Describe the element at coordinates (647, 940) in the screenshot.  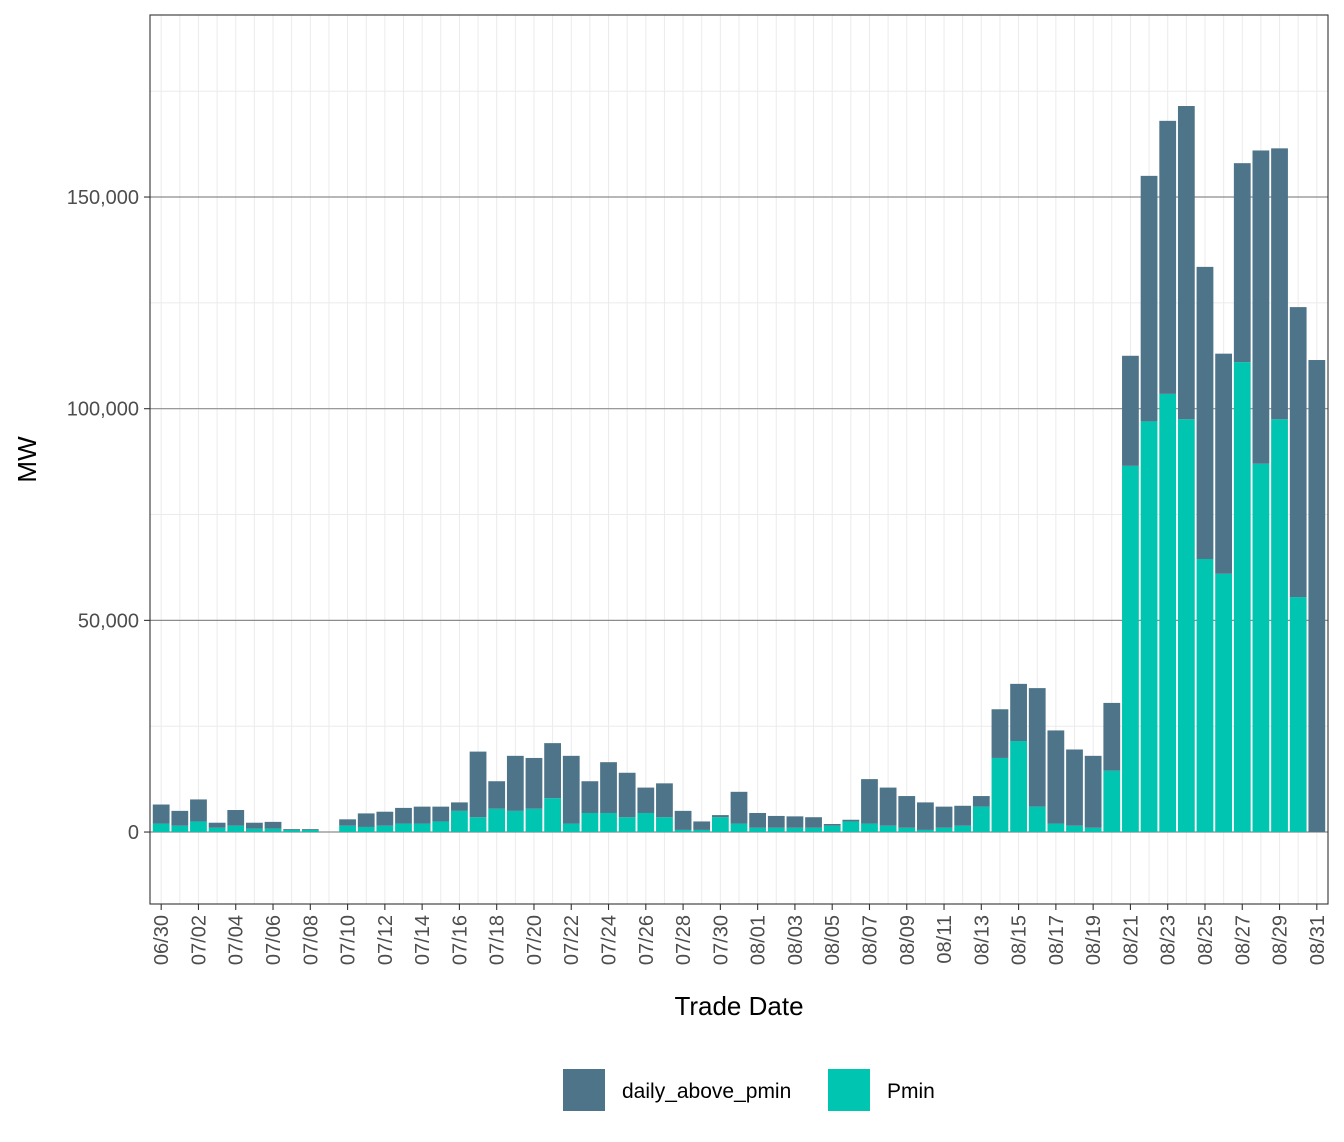
I see `x-tick-label: 07/26` at that location.